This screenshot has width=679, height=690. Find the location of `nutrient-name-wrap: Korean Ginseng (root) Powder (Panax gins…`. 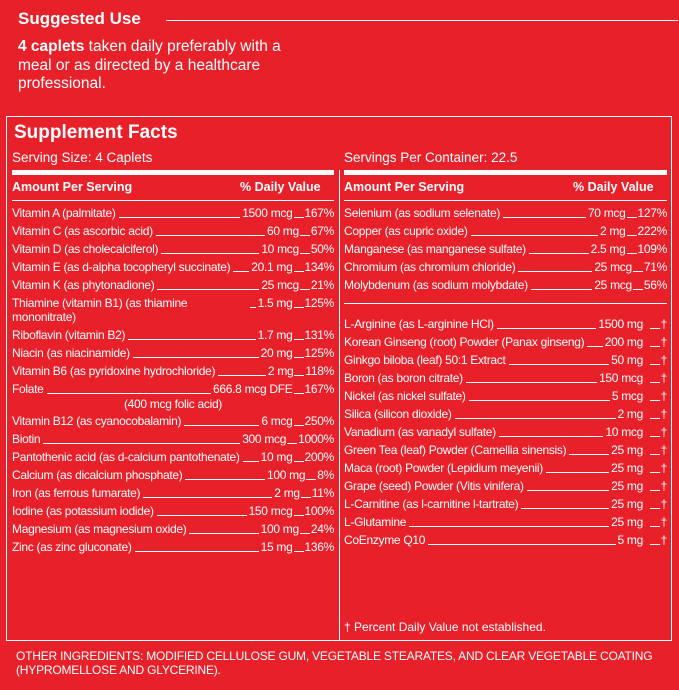

nutrient-name-wrap: Korean Ginseng (root) Powder (Panax gins… is located at coordinates (474, 342).